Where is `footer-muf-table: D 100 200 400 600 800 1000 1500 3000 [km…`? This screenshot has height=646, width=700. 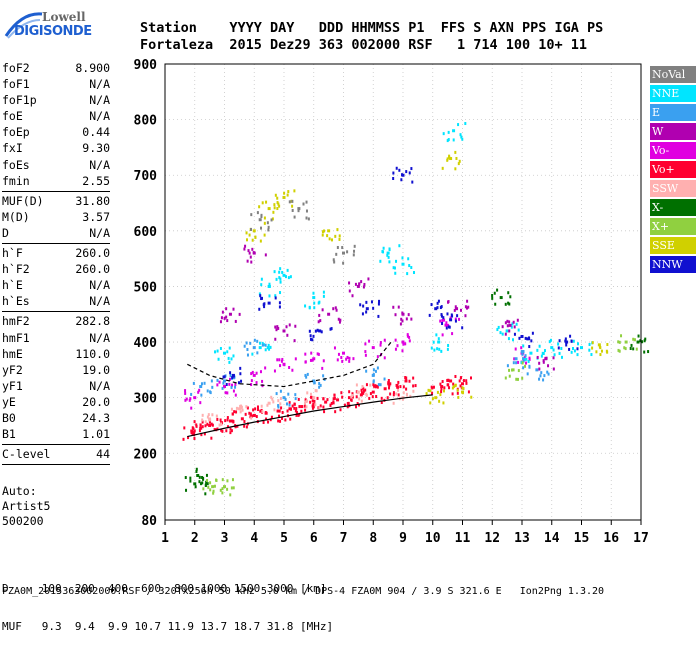
footer-muf-table: D 100 200 400 600 800 1000 1500 3000 [km… is located at coordinates (167, 602).